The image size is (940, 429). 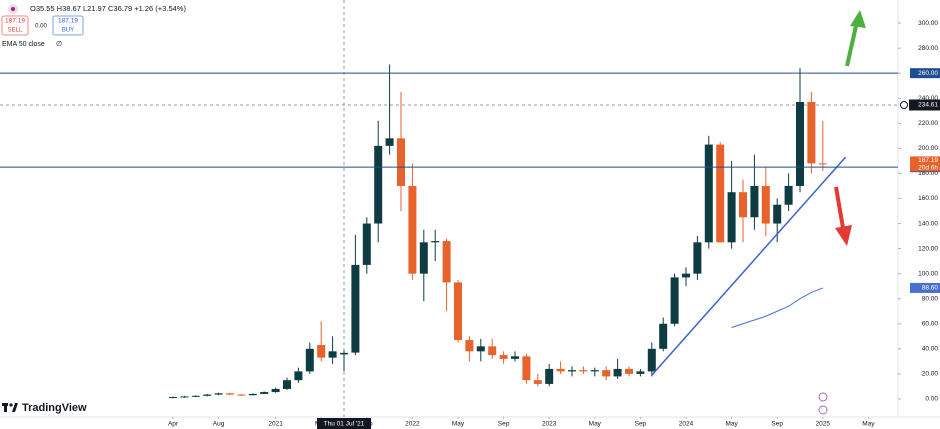 What do you see at coordinates (275, 424) in the screenshot?
I see `x-tick-label: 2021` at bounding box center [275, 424].